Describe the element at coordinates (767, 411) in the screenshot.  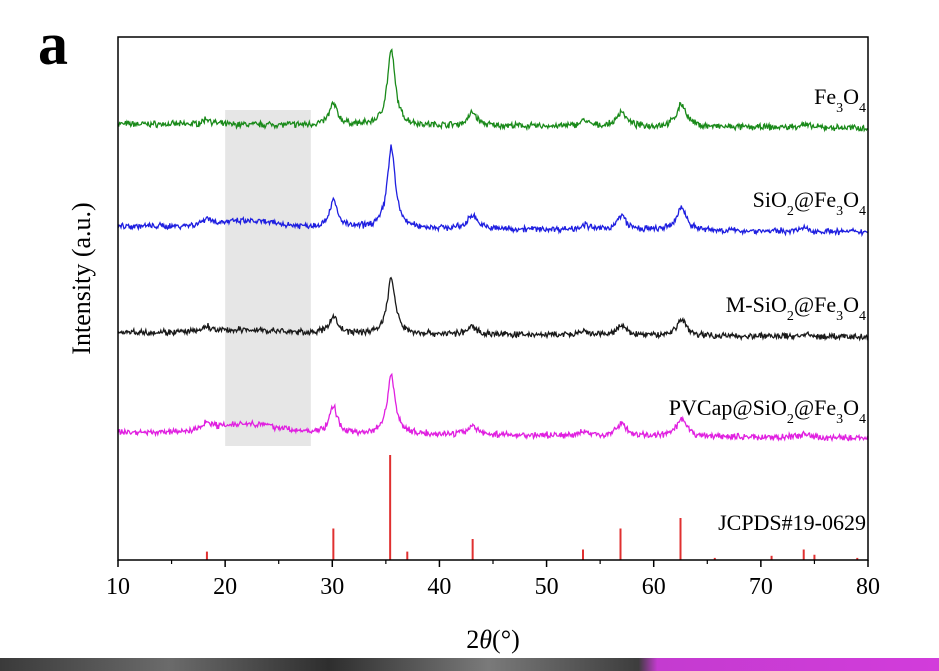
I see `series-label-4: PVCap@SiO2@Fe3O4` at that location.